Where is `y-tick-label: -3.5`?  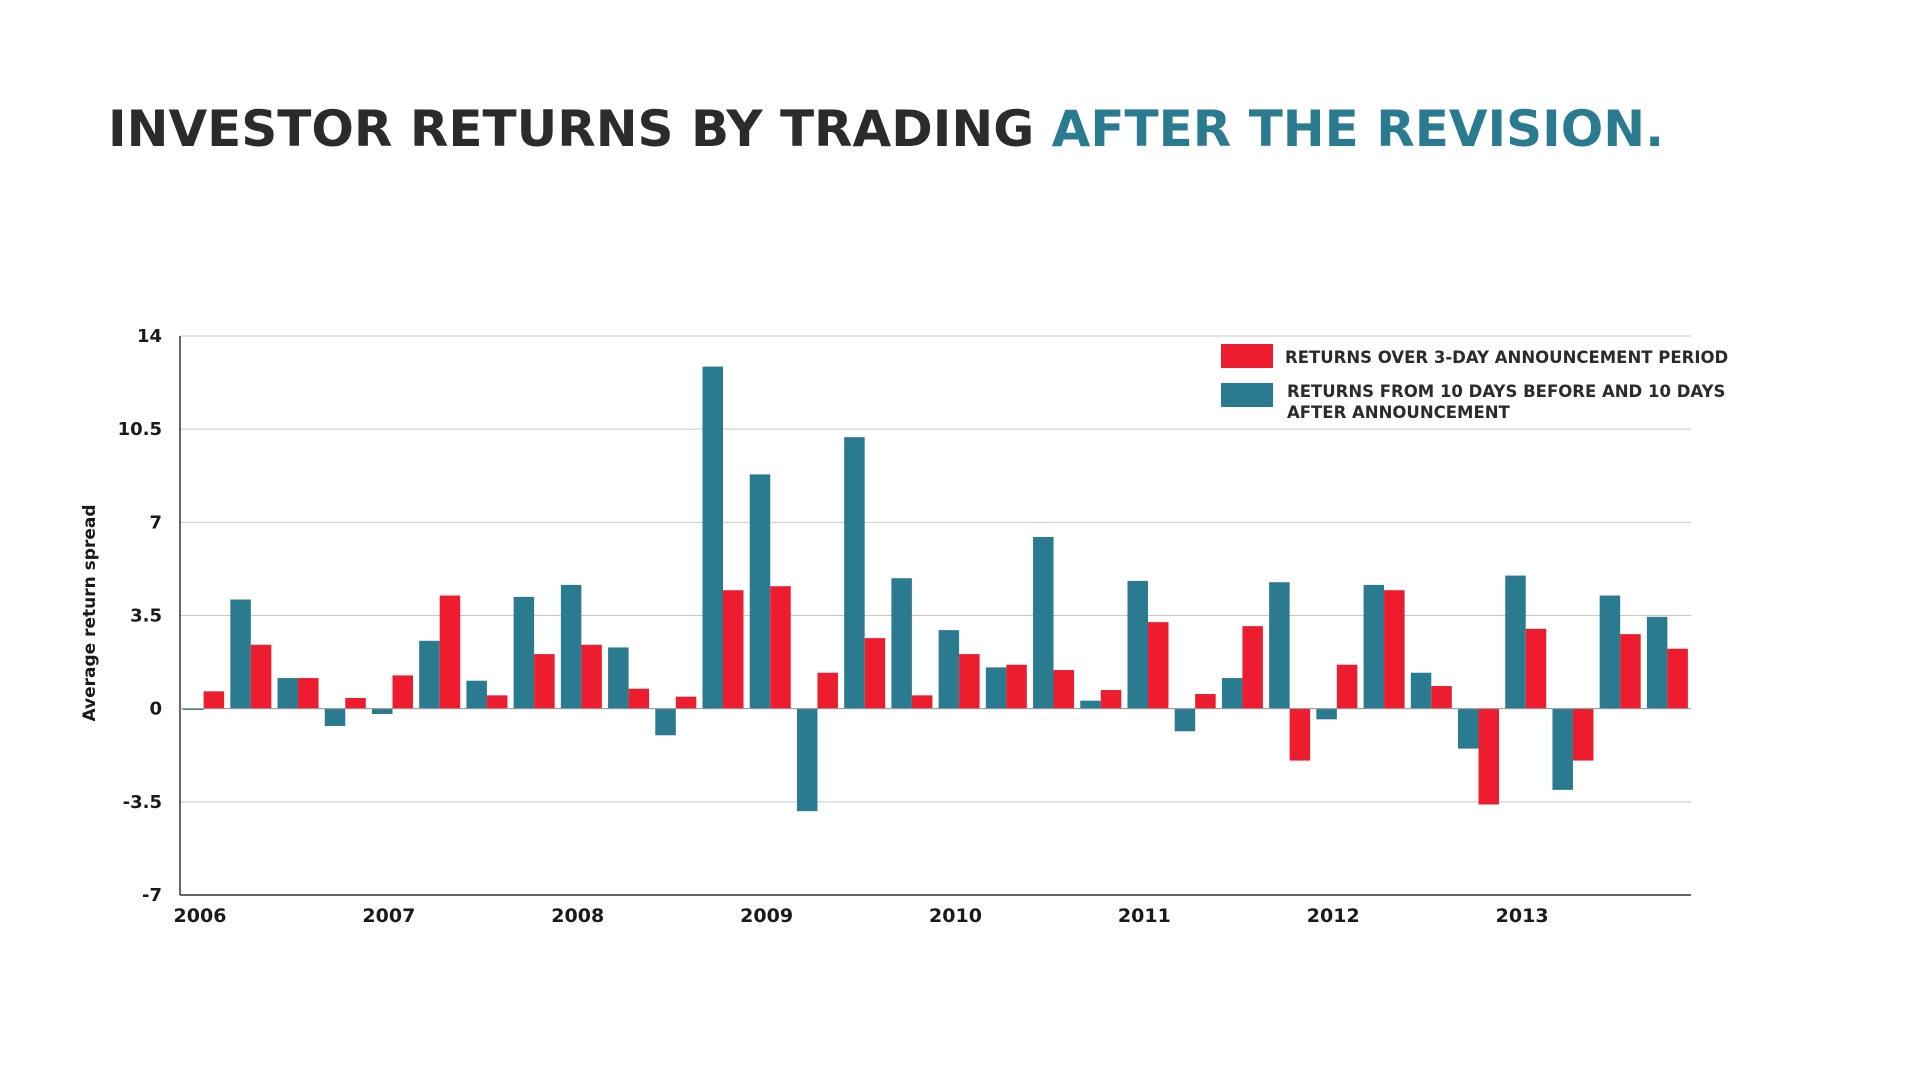 y-tick-label: -3.5 is located at coordinates (142, 802).